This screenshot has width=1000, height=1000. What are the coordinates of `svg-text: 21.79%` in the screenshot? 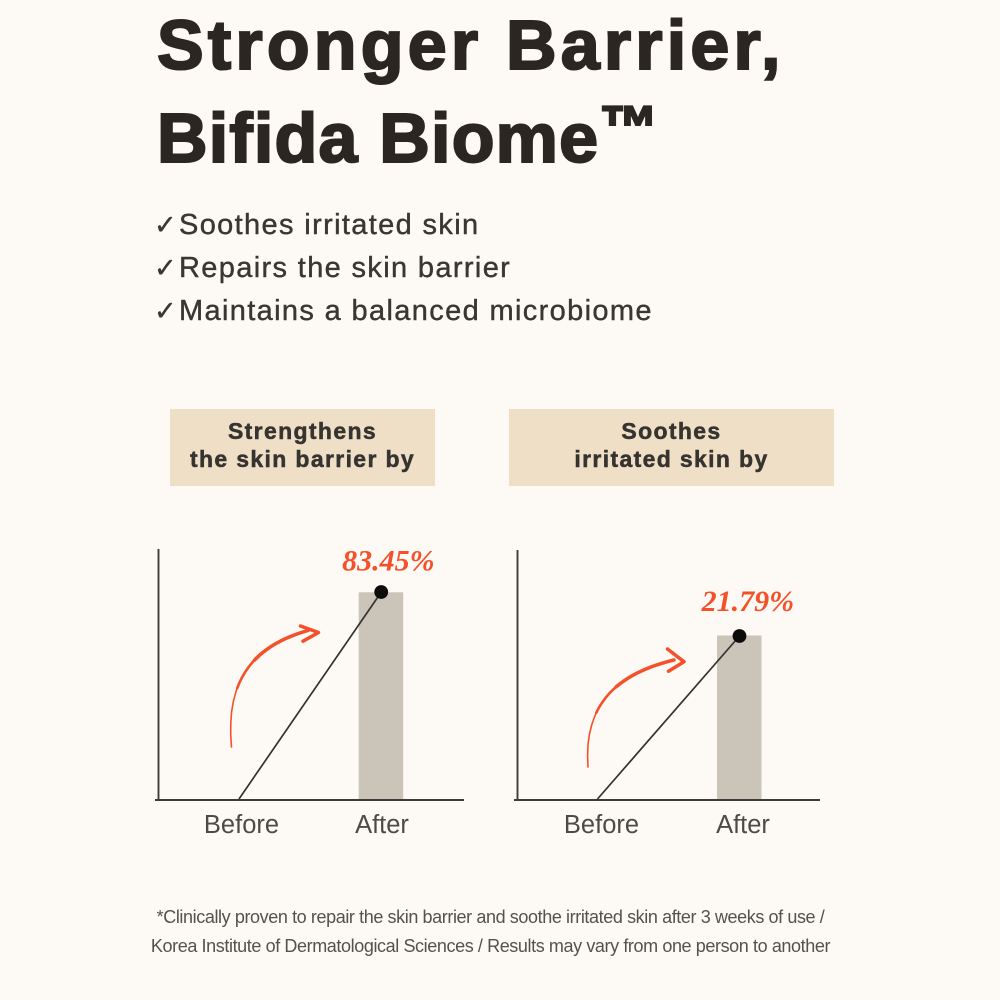 It's located at (748, 601).